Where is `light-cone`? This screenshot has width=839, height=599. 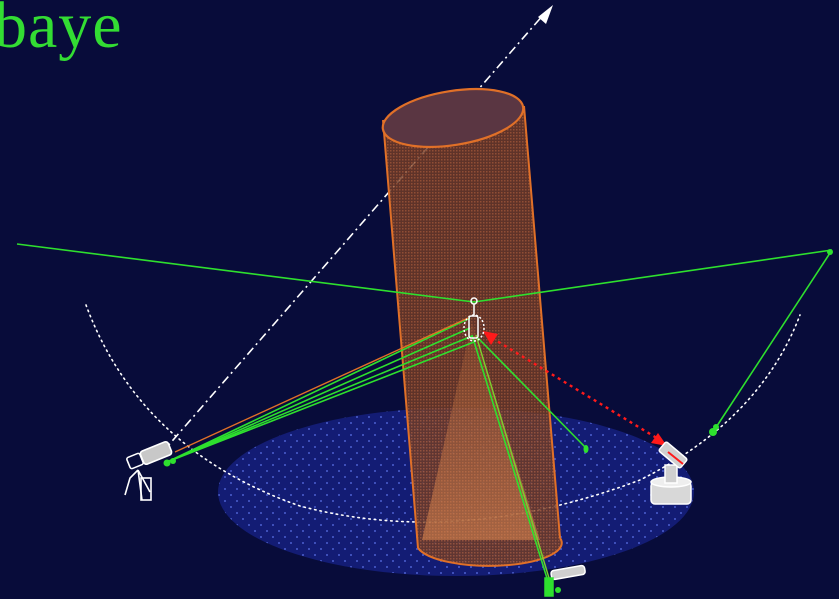 light-cone is located at coordinates (481, 431).